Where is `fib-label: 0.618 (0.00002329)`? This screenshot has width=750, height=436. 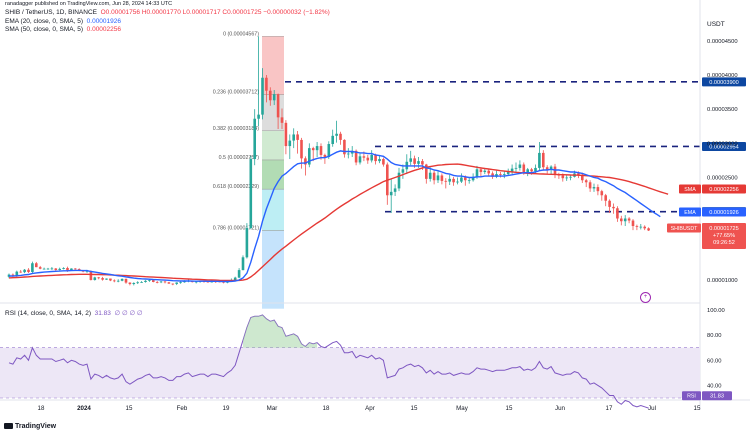 fib-label: 0.618 (0.00002329) is located at coordinates (236, 187).